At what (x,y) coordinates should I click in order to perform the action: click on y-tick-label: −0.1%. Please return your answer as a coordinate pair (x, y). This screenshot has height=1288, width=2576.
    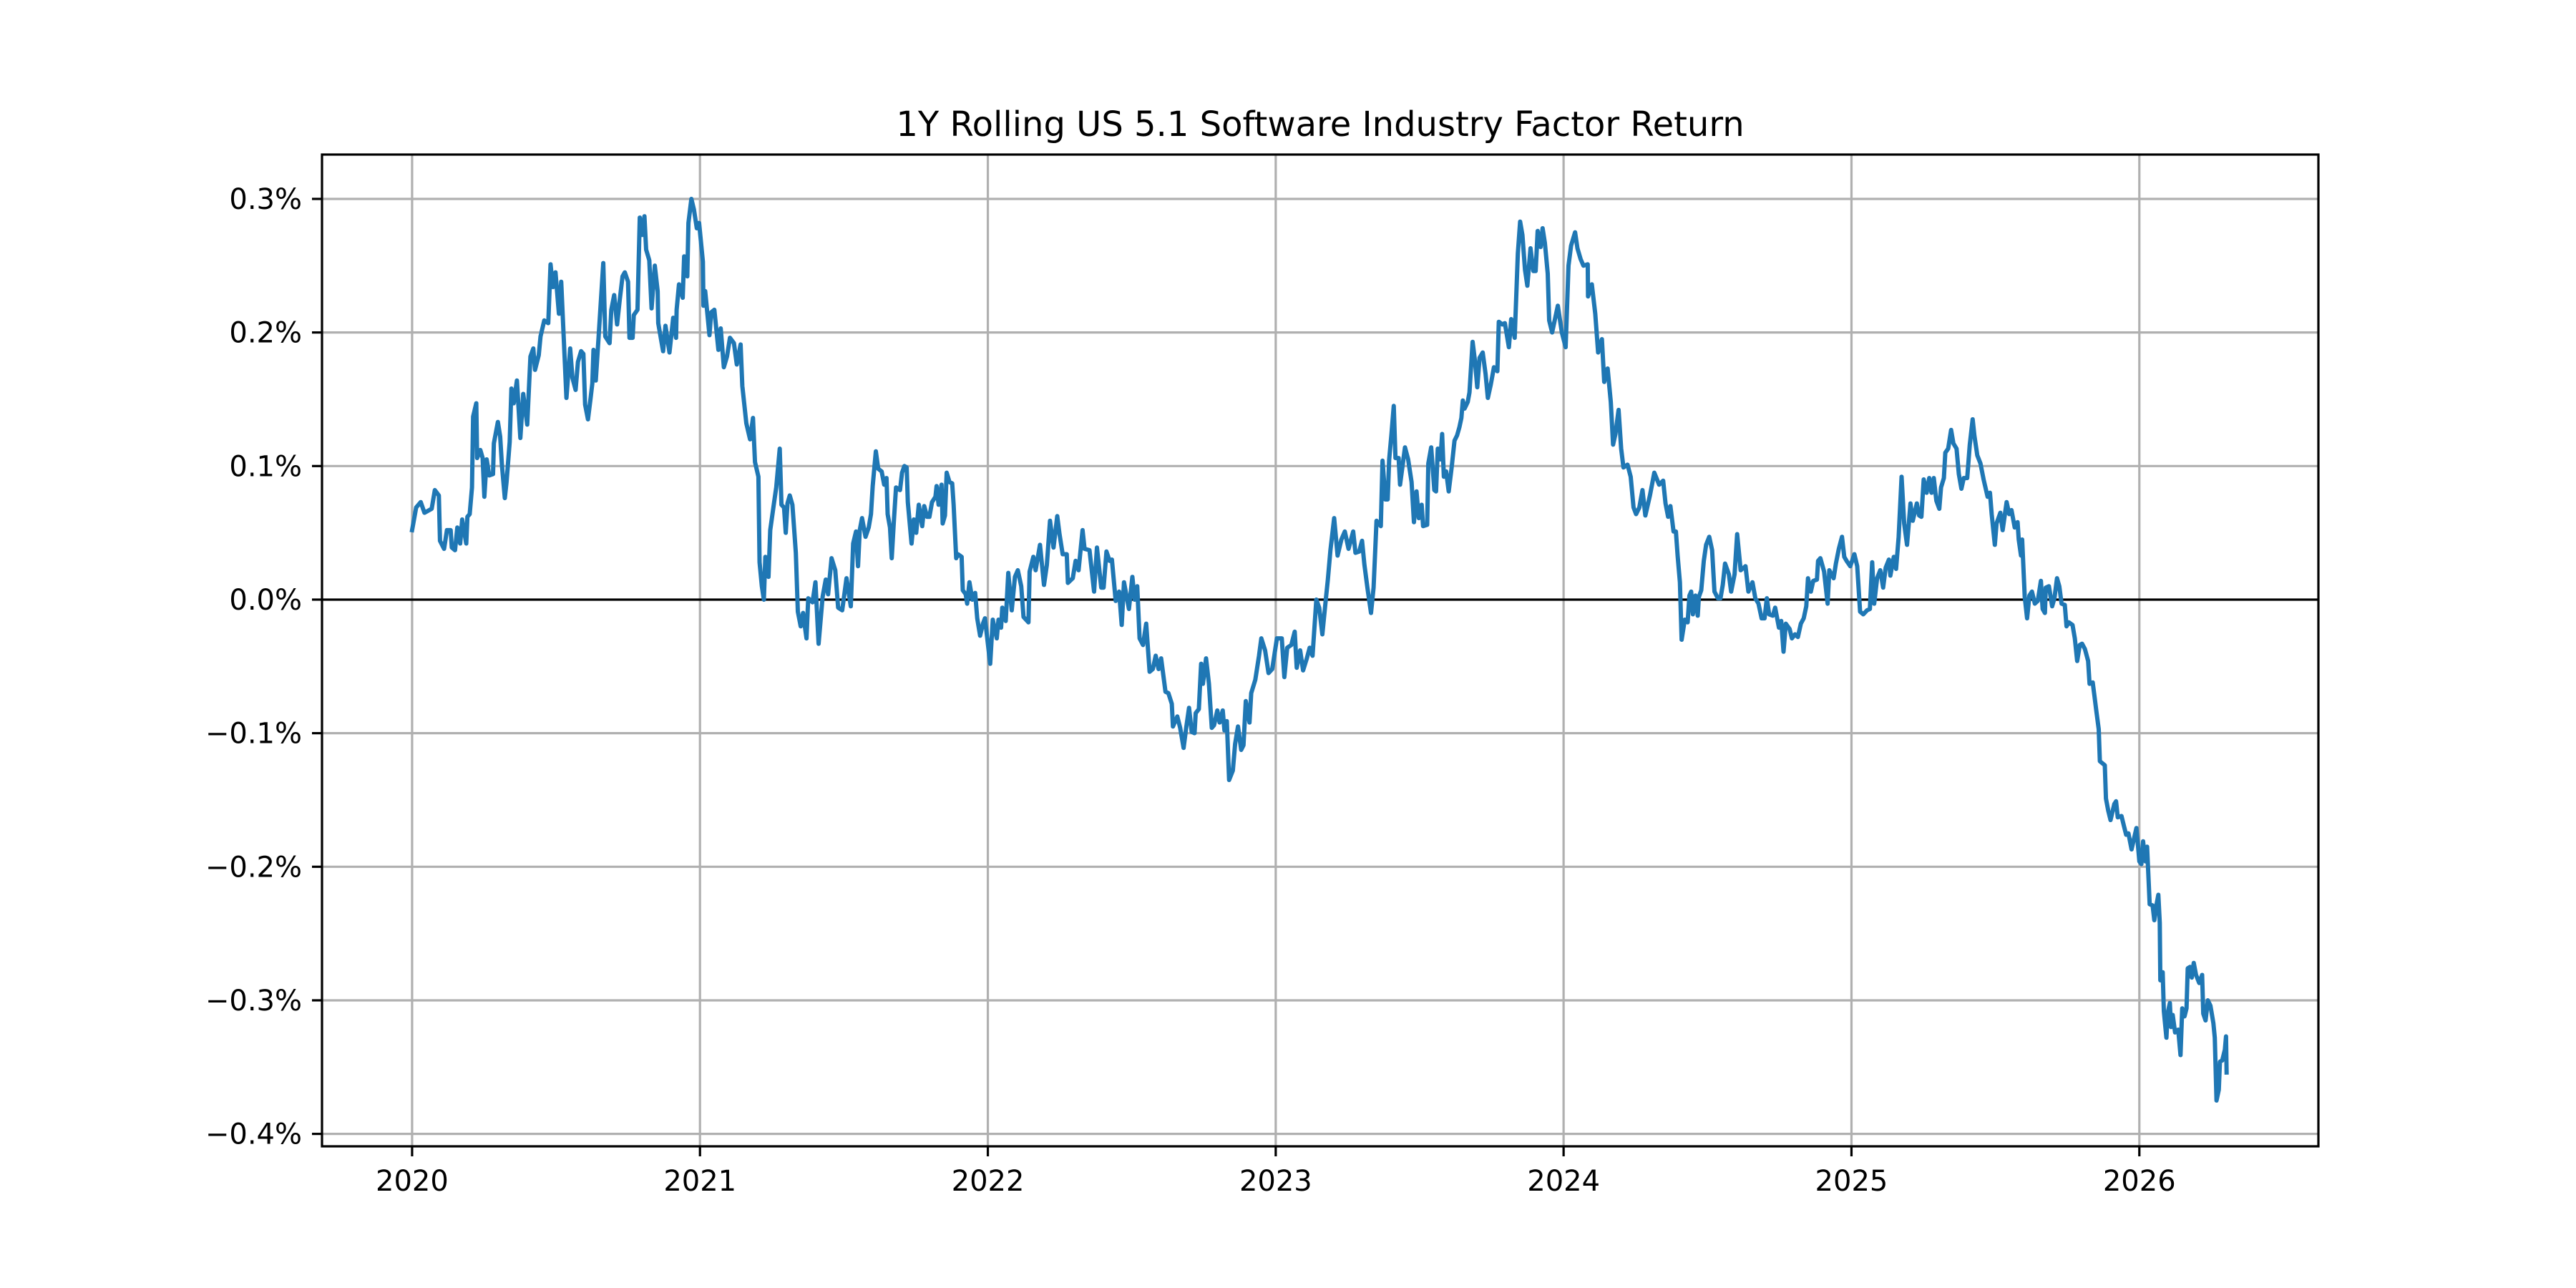
    Looking at the image, I should click on (253, 735).